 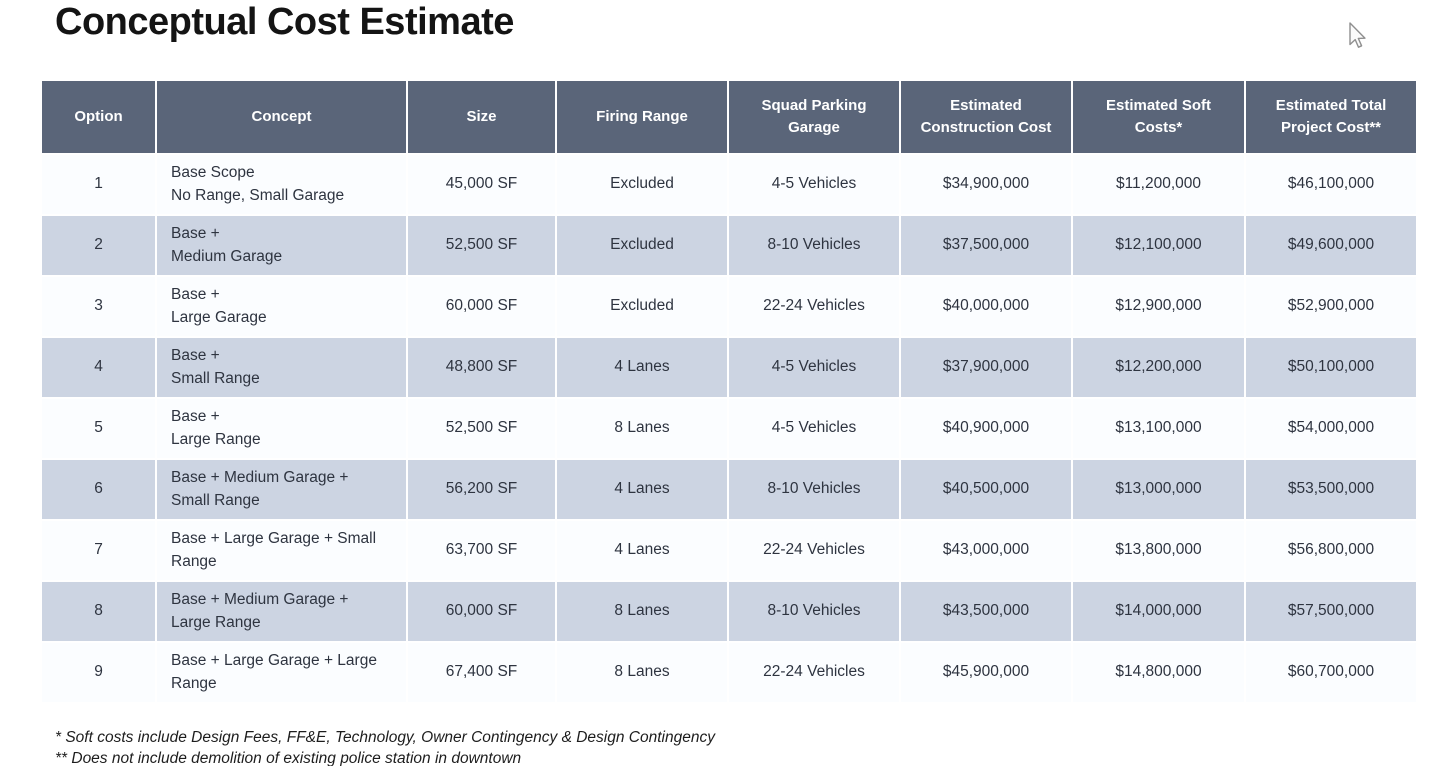 What do you see at coordinates (1158, 550) in the screenshot?
I see `cell-soft-costs: $13,800,000` at bounding box center [1158, 550].